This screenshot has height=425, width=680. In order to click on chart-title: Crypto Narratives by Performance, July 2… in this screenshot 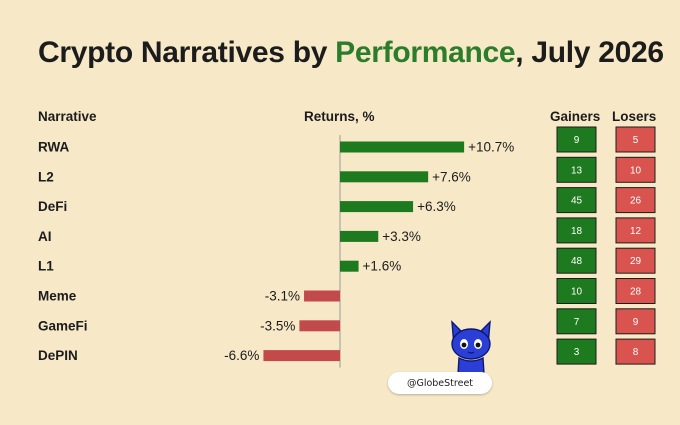, I will do `click(351, 53)`.